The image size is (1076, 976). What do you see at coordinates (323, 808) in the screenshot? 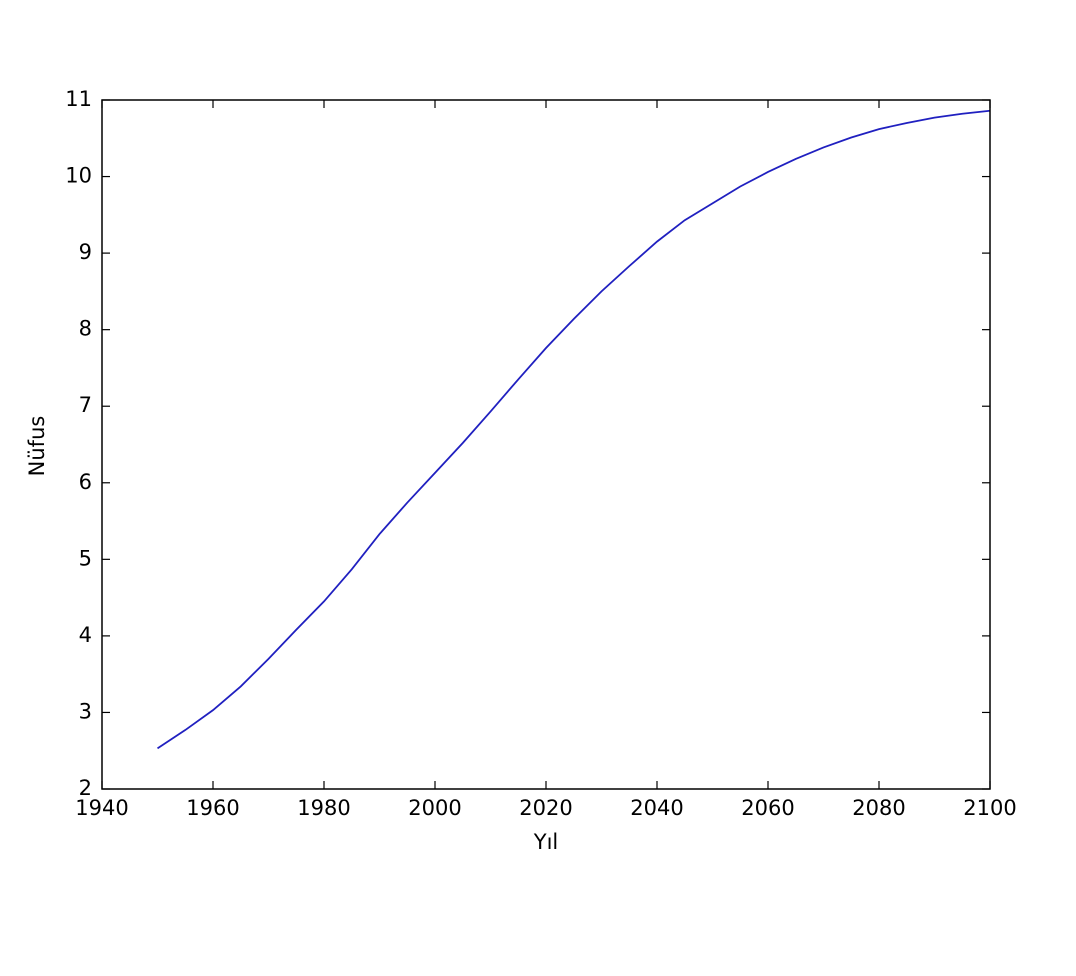
I see `x-tick-label: 1980` at bounding box center [323, 808].